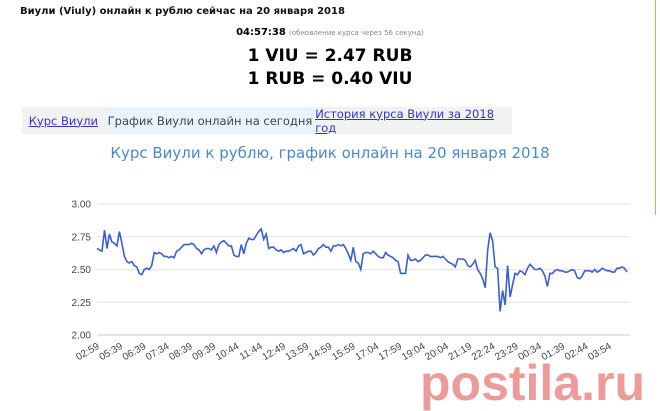 The image size is (660, 411). I want to click on y-tick-label: 2.25, so click(82, 303).